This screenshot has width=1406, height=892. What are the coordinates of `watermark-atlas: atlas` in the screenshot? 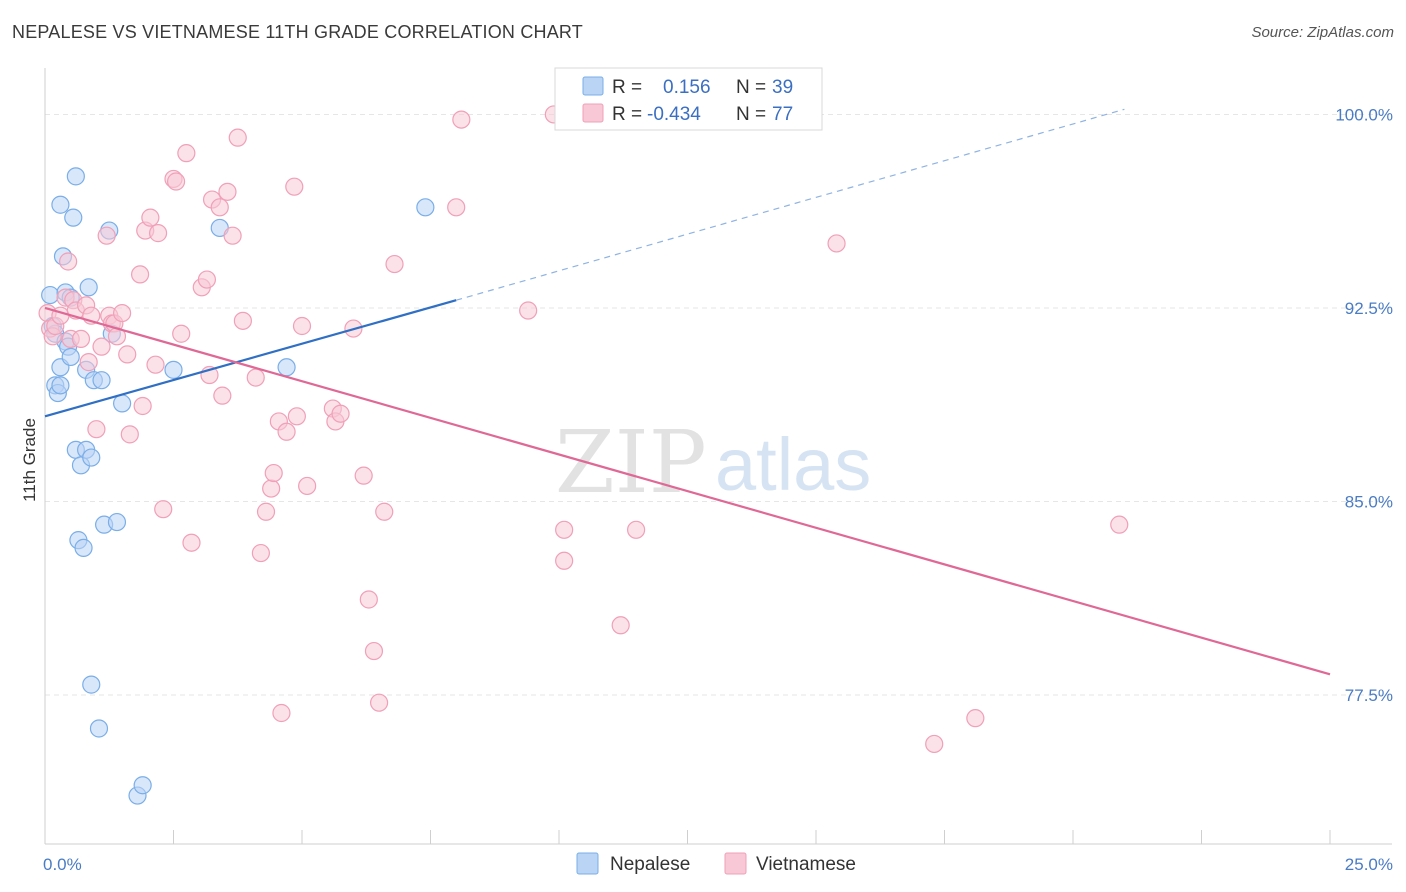 It's located at (793, 464).